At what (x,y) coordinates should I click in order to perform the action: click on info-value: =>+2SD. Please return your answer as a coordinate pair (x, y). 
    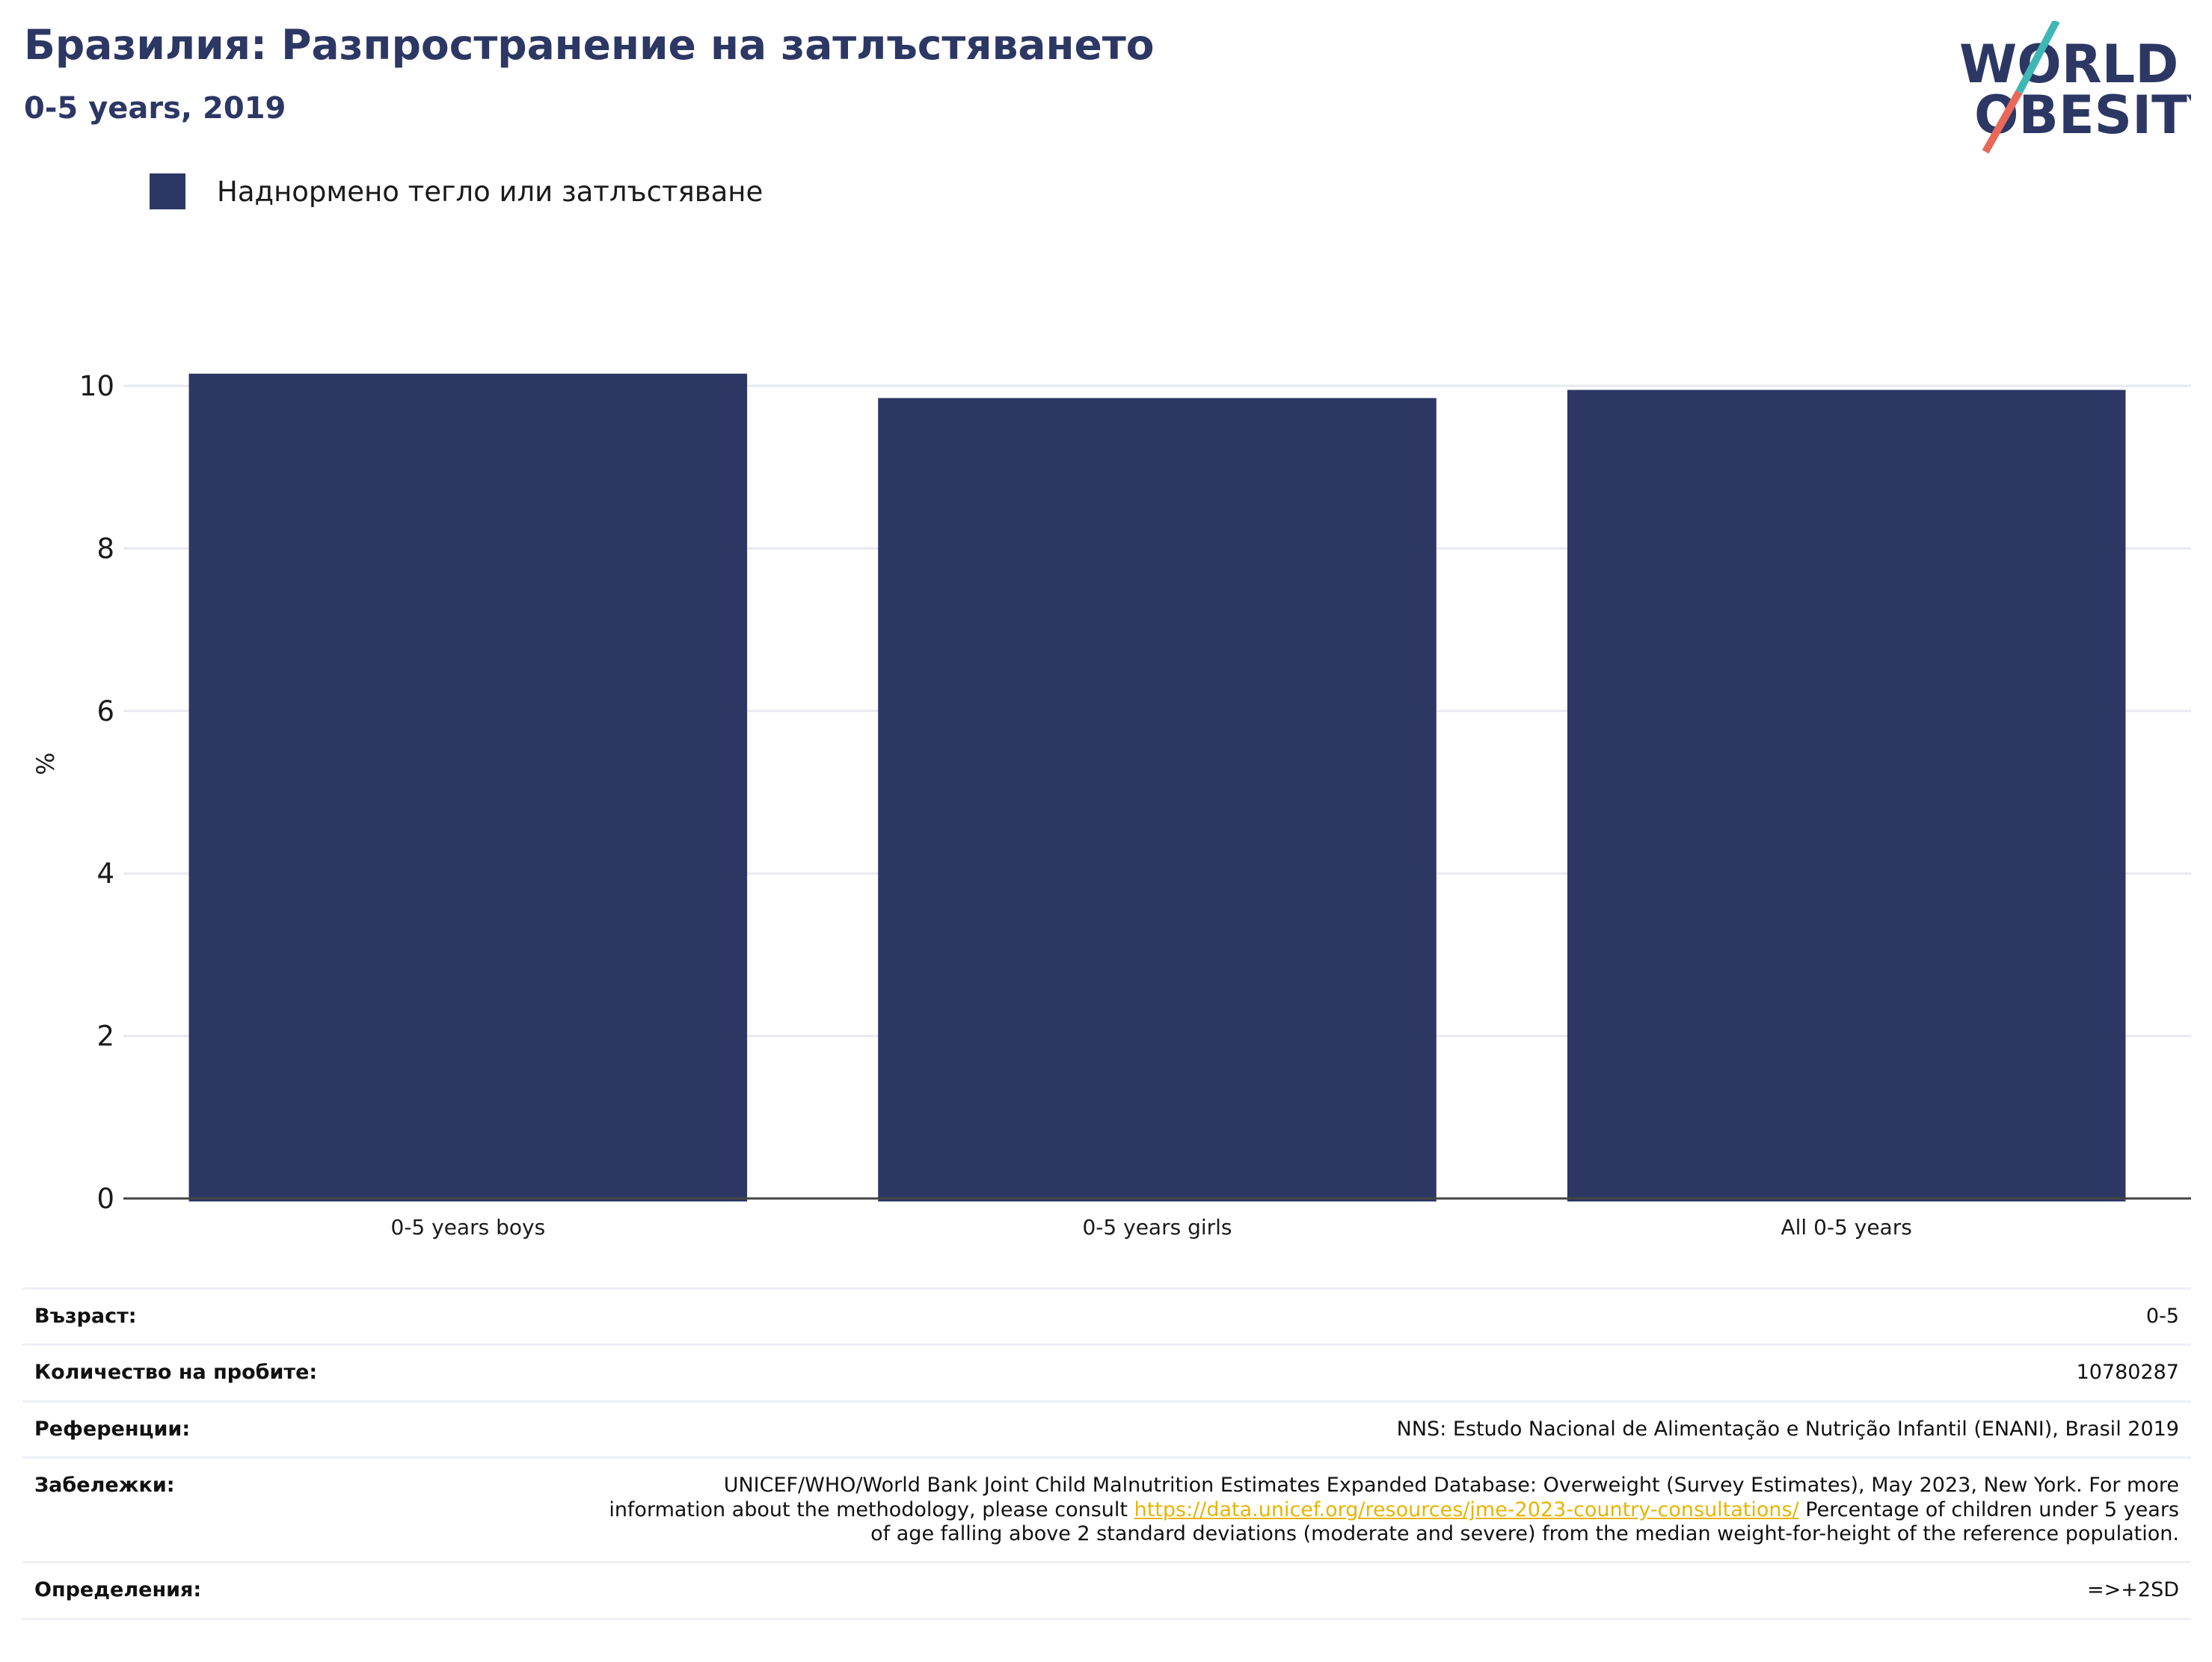
    Looking at the image, I should click on (2133, 1590).